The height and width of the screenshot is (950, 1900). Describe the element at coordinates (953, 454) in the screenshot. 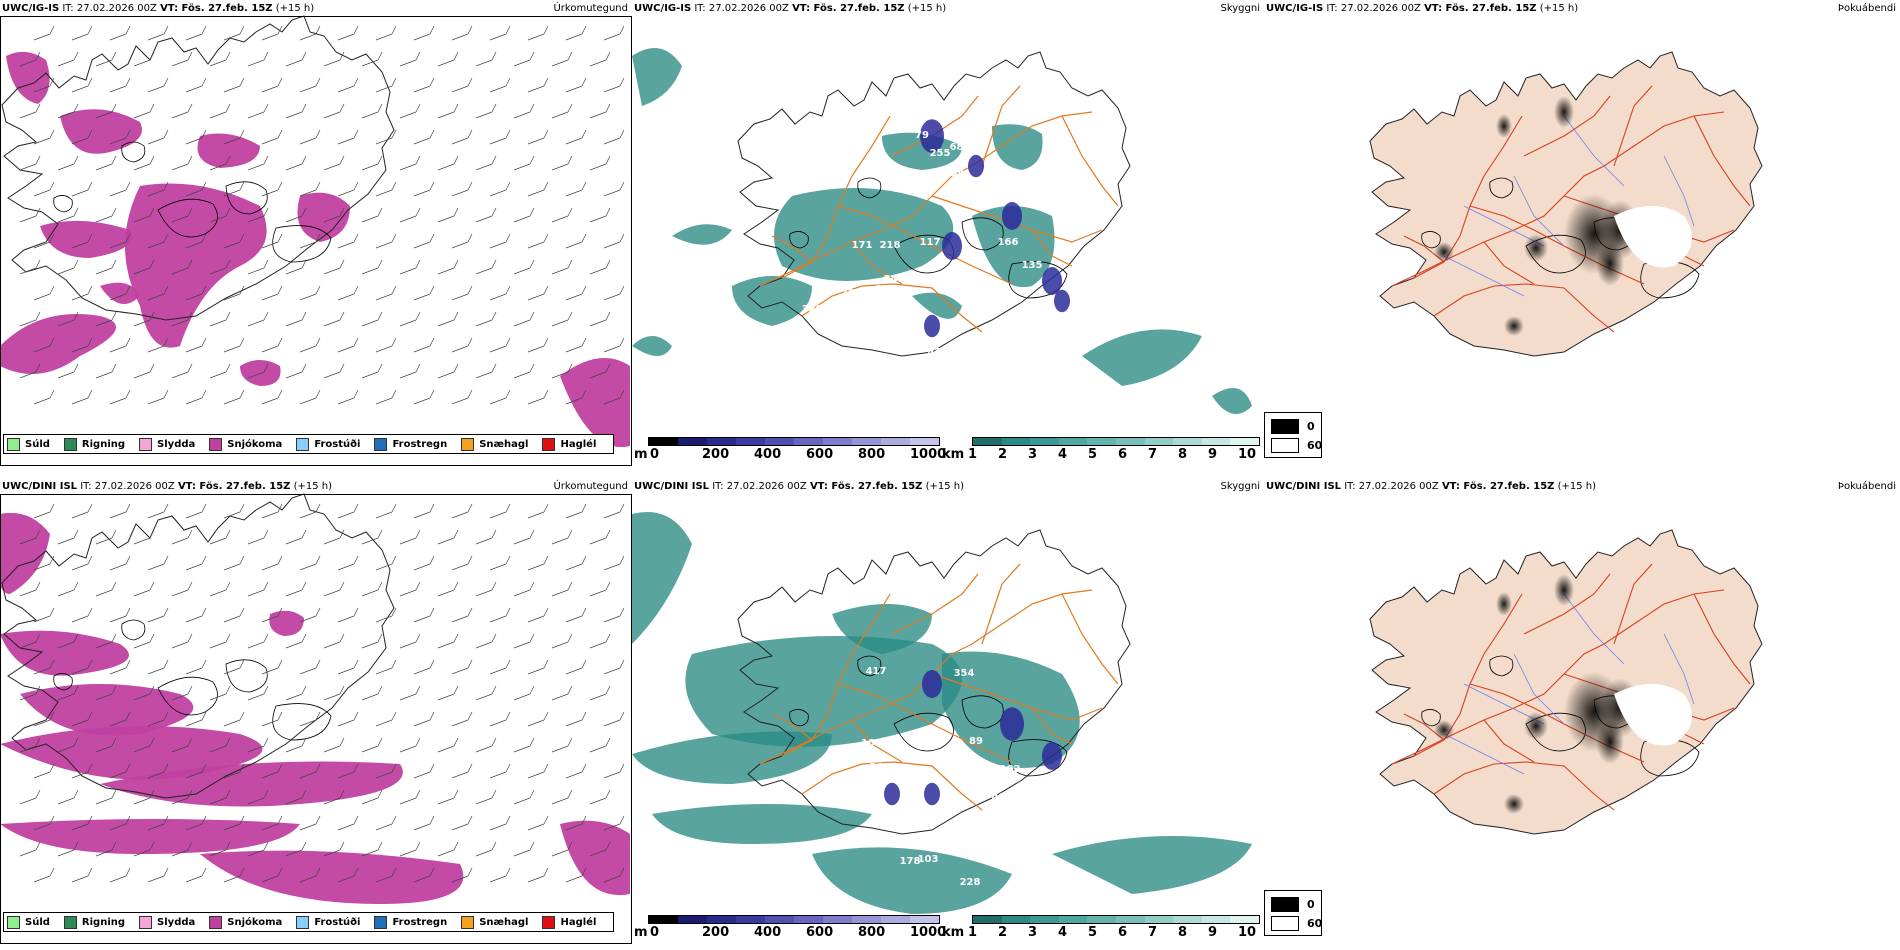

I see `visibility-unit: km` at that location.